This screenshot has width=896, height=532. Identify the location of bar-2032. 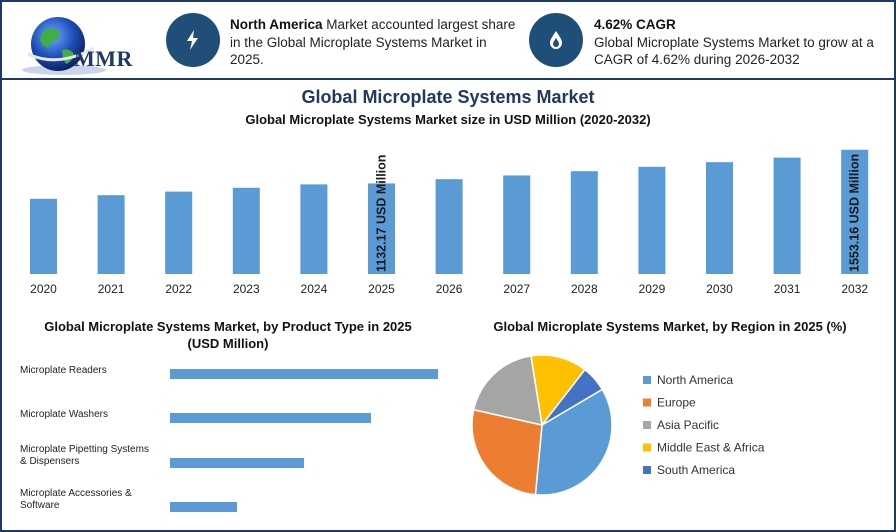
(855, 211).